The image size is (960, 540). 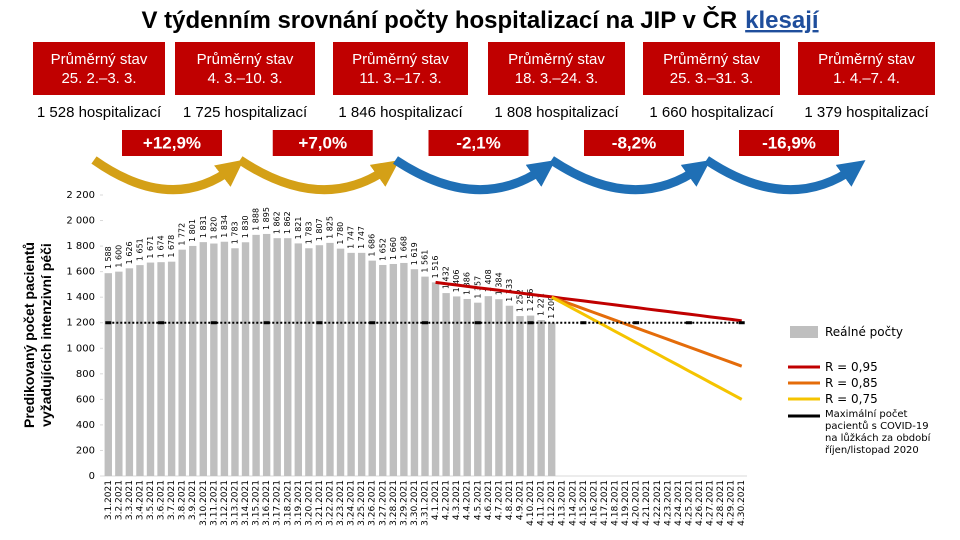 I want to click on bar-value-label: 1 772, so click(x=182, y=234).